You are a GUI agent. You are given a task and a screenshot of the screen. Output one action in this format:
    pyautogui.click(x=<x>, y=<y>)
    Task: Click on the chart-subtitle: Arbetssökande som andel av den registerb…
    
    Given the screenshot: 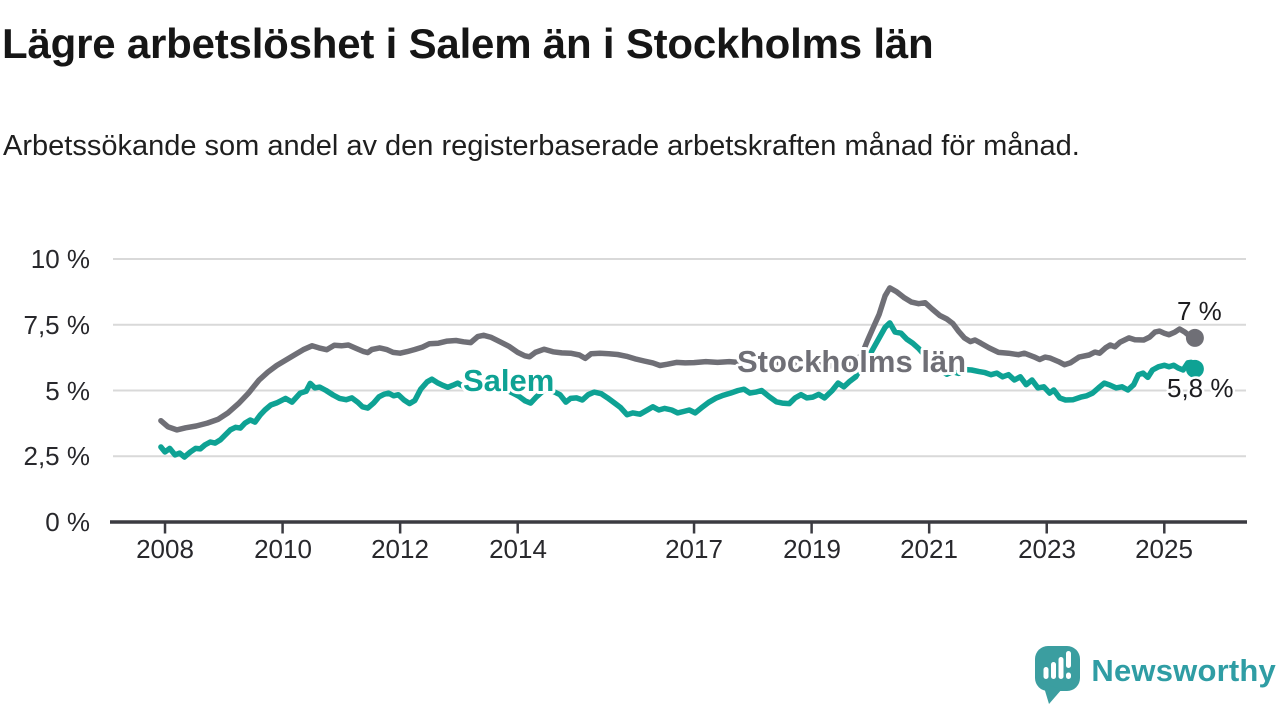 What is the action you would take?
    pyautogui.click(x=541, y=146)
    